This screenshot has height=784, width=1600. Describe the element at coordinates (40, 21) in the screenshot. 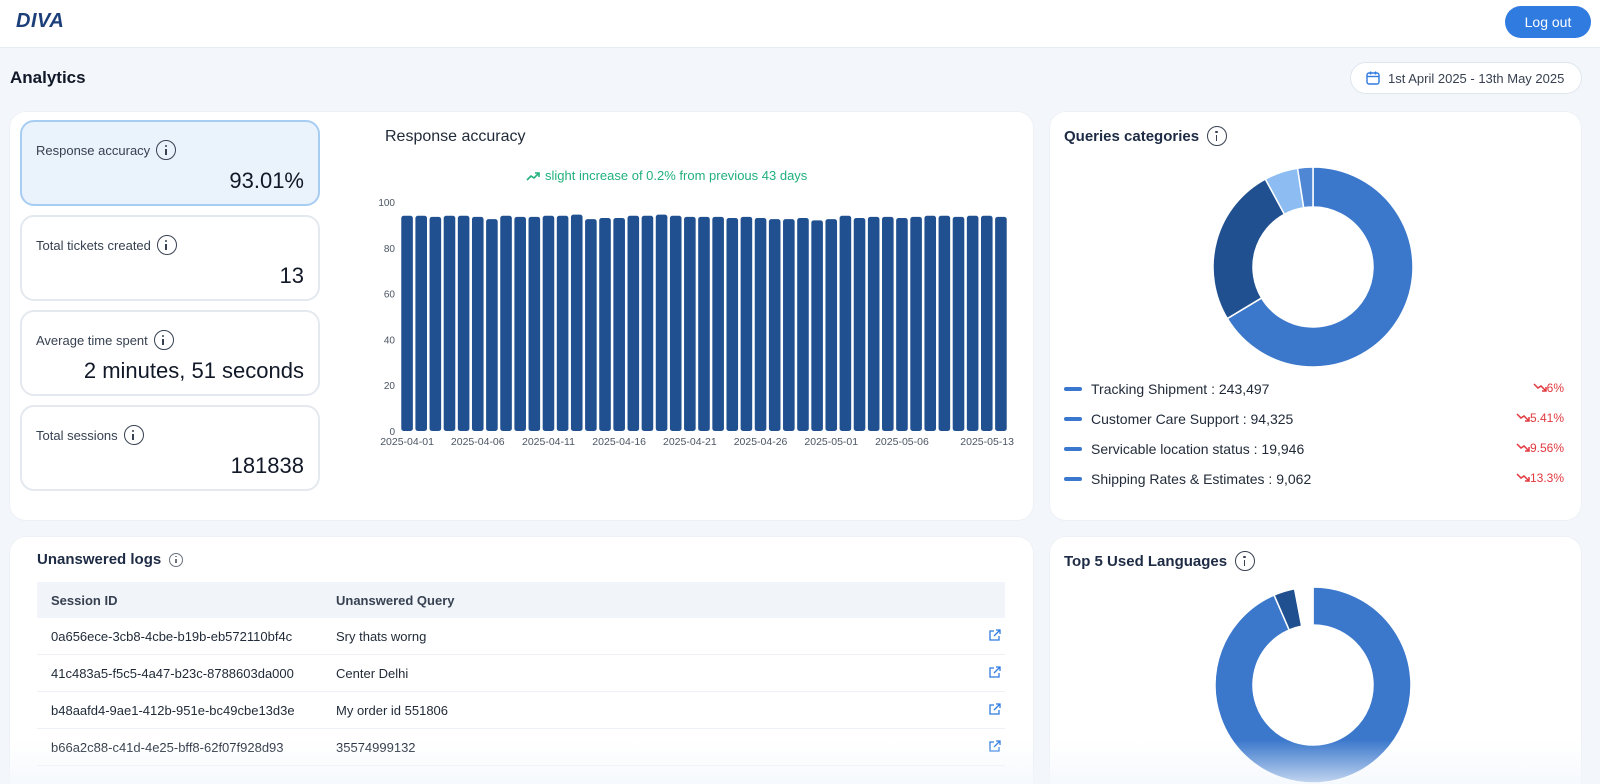

I see `app-logo: DIVA` at that location.